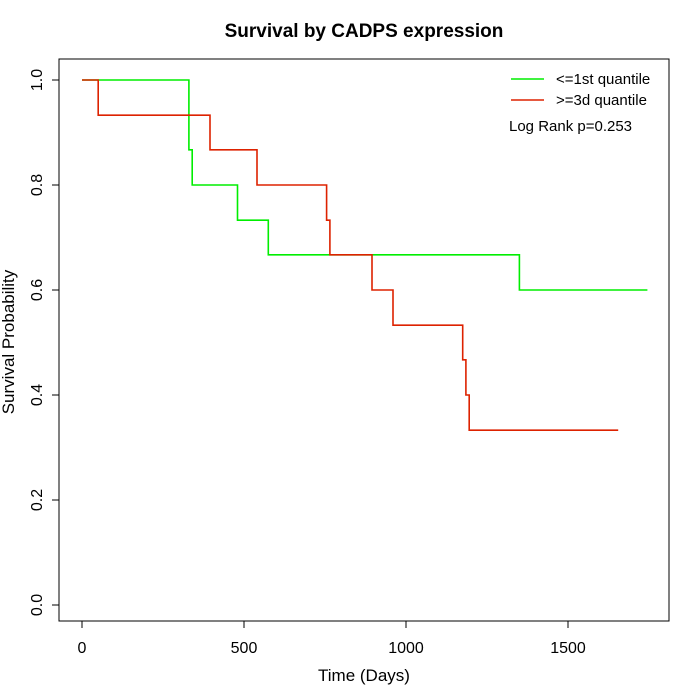 This screenshot has height=700, width=700. I want to click on y-tick-label: 0.0, so click(37, 605).